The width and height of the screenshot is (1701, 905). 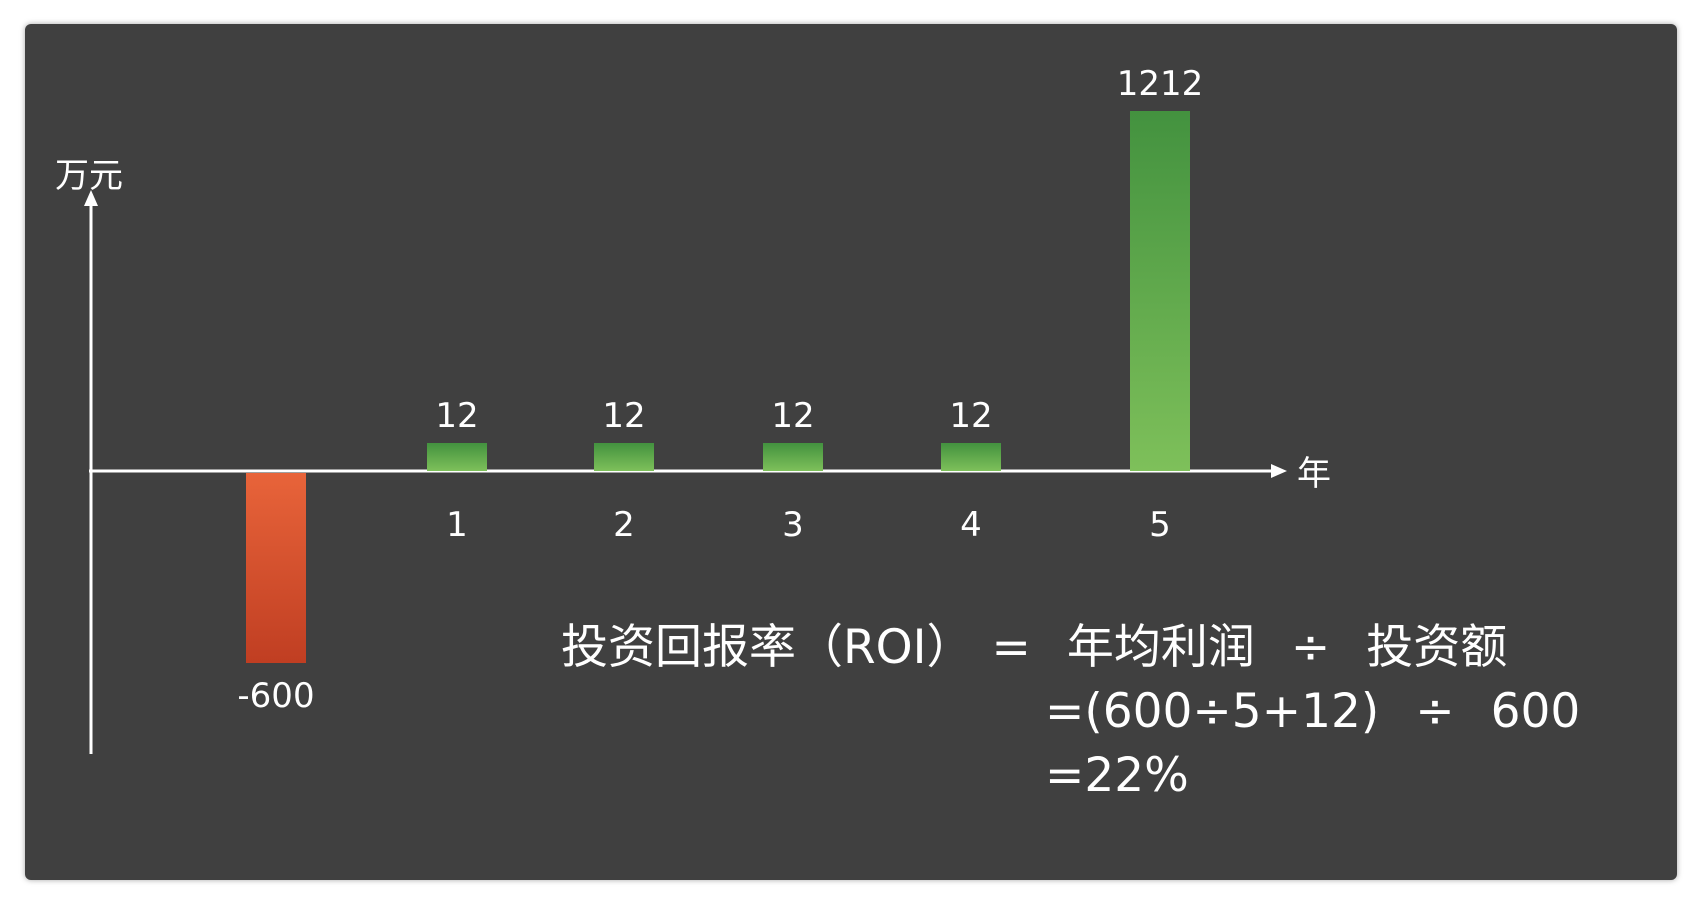 I want to click on x-tick-label: 4, so click(x=971, y=525).